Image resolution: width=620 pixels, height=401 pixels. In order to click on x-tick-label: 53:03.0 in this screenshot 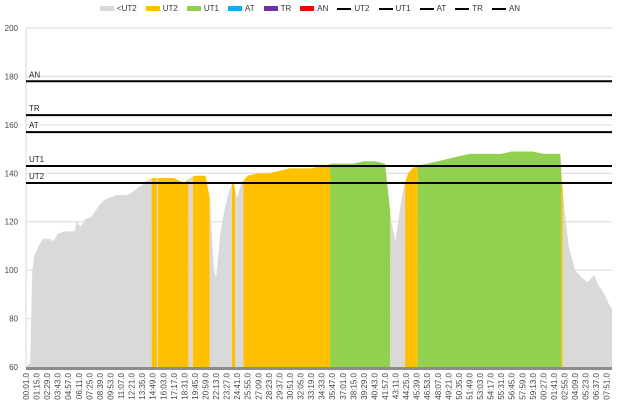, I will do `click(480, 385)`.